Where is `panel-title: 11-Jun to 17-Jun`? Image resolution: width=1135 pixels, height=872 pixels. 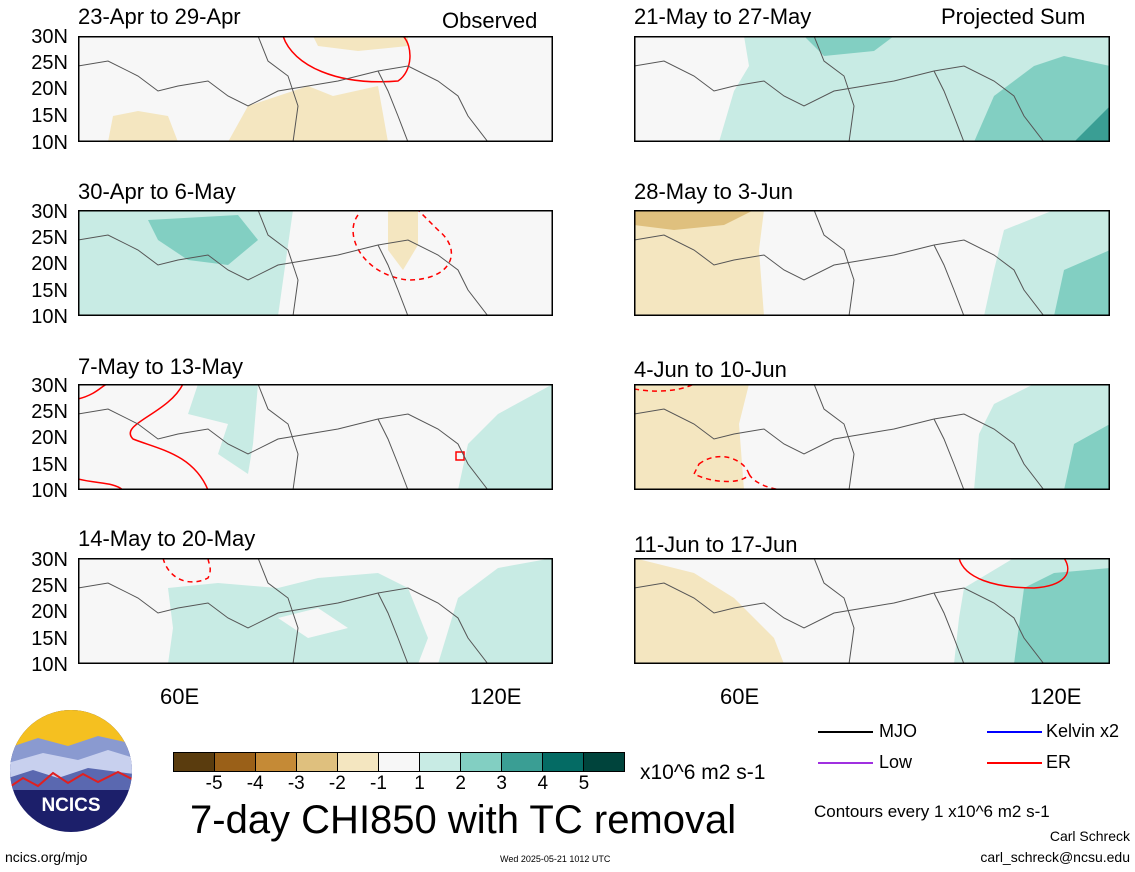 panel-title: 11-Jun to 17-Jun is located at coordinates (716, 544).